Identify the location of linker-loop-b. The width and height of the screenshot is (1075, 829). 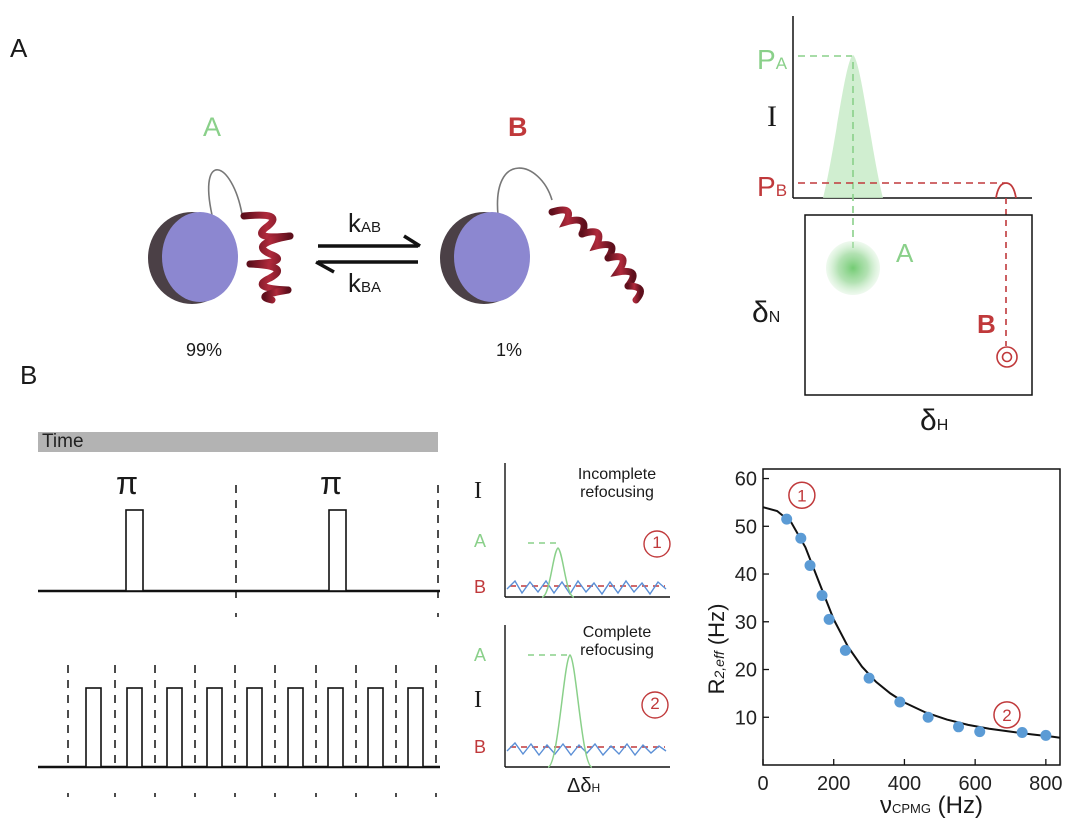
(524, 191).